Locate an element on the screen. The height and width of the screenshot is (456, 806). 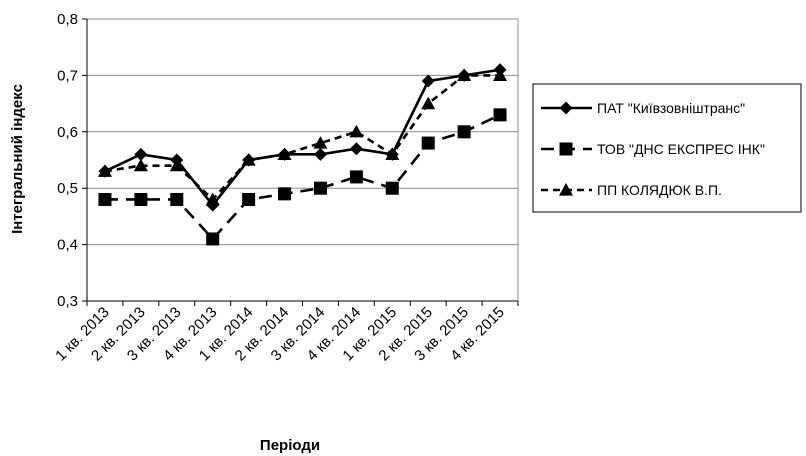
legend-label: ПАТ "Київзовніштранс" is located at coordinates (671, 108).